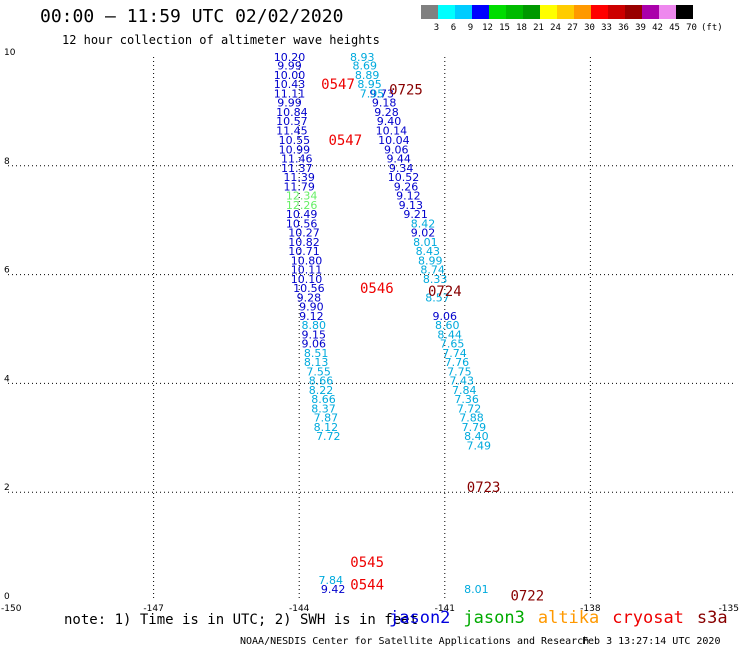 Image resolution: width=740 pixels, height=650 pixels. What do you see at coordinates (476, 589) in the screenshot?
I see `wave-height-label: 8.01` at bounding box center [476, 589].